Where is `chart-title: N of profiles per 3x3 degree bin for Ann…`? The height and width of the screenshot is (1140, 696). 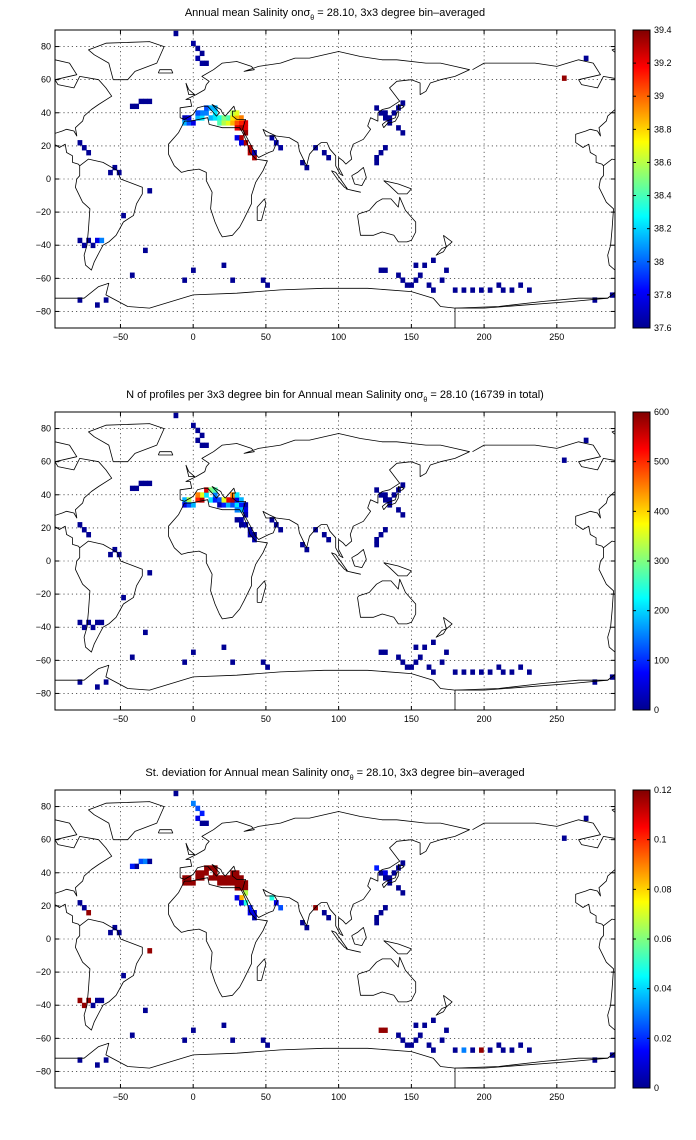 chart-title: N of profiles per 3x3 degree bin for Ann… is located at coordinates (335, 396).